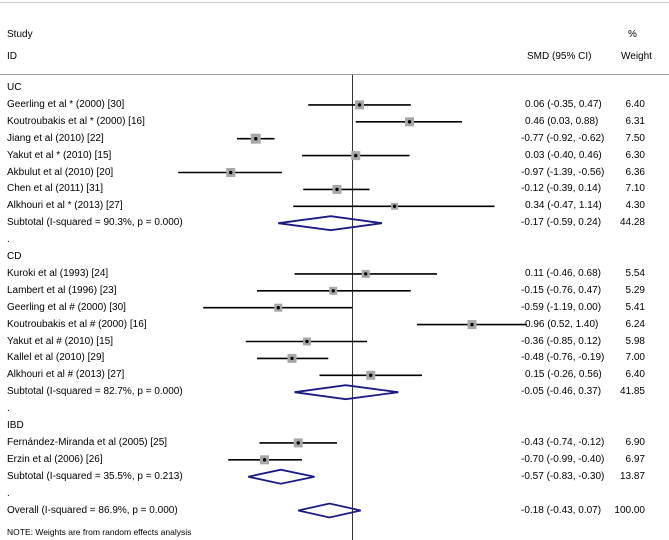 The height and width of the screenshot is (540, 669). What do you see at coordinates (629, 510) in the screenshot?
I see `weight-value: 100.00` at bounding box center [629, 510].